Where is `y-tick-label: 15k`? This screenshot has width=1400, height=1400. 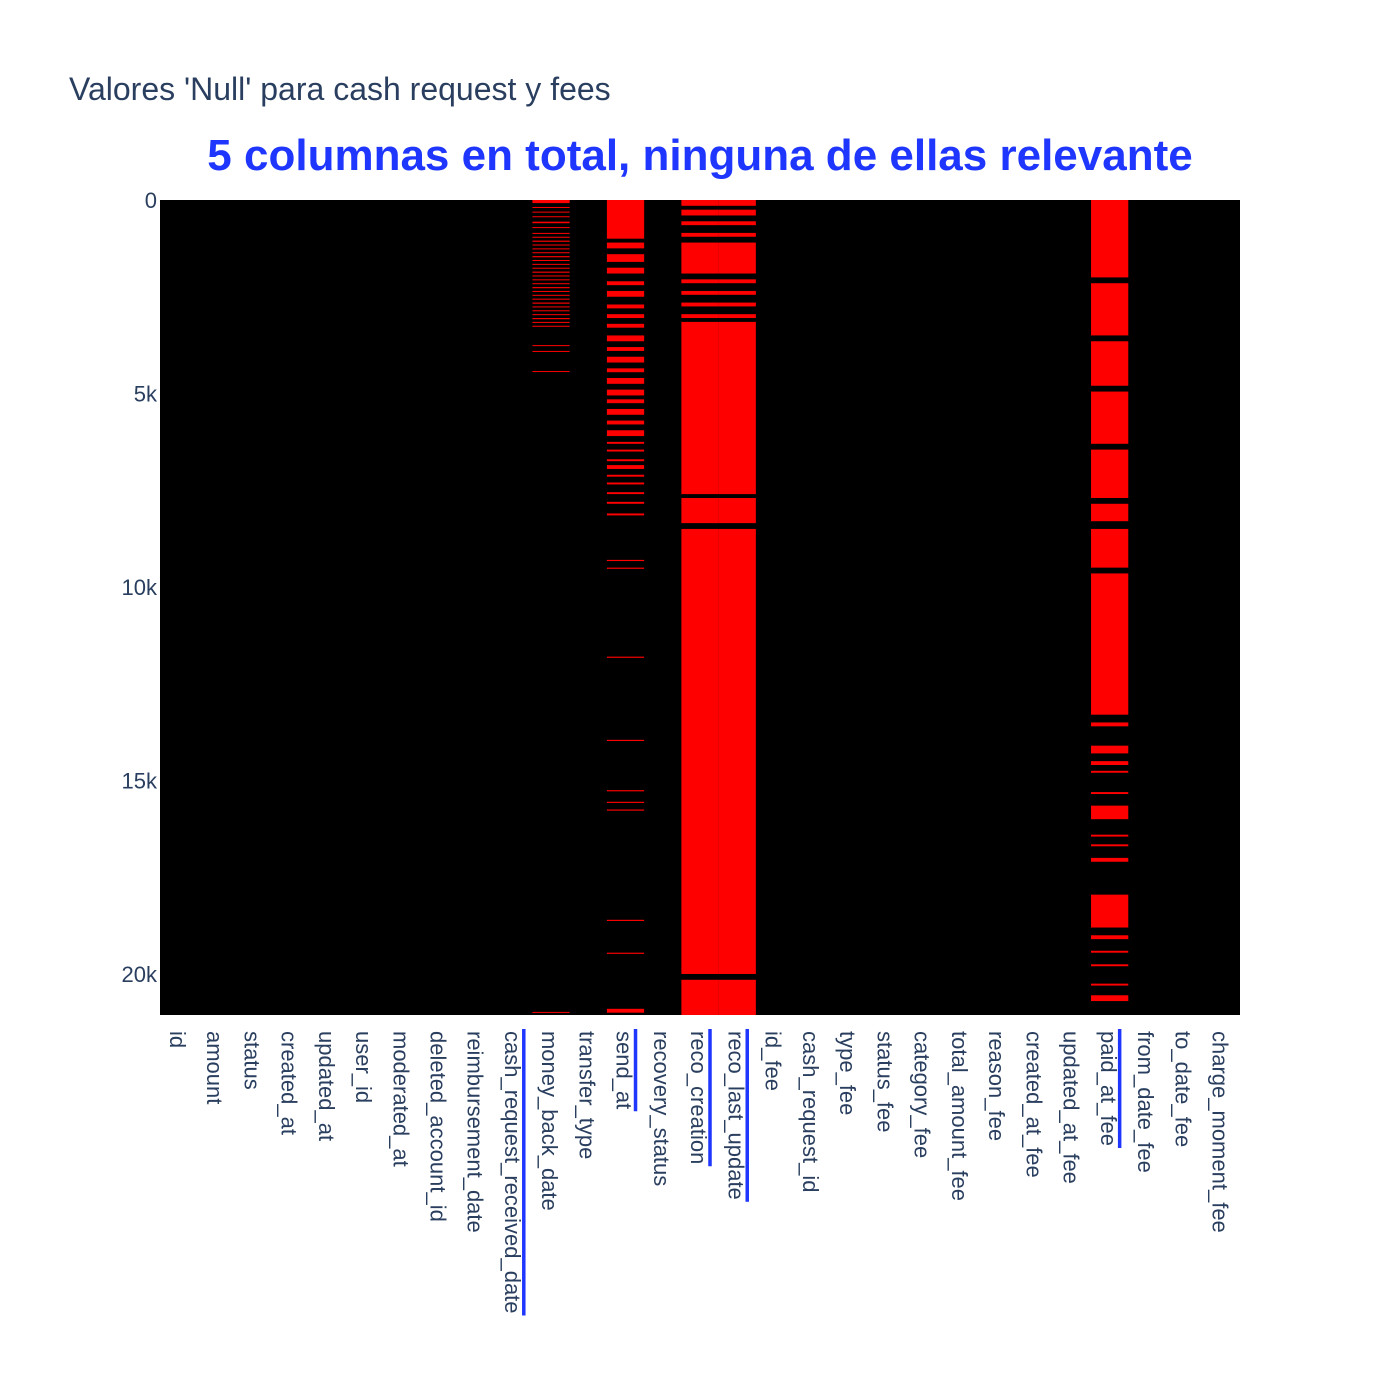 y-tick-label: 15k is located at coordinates (140, 780).